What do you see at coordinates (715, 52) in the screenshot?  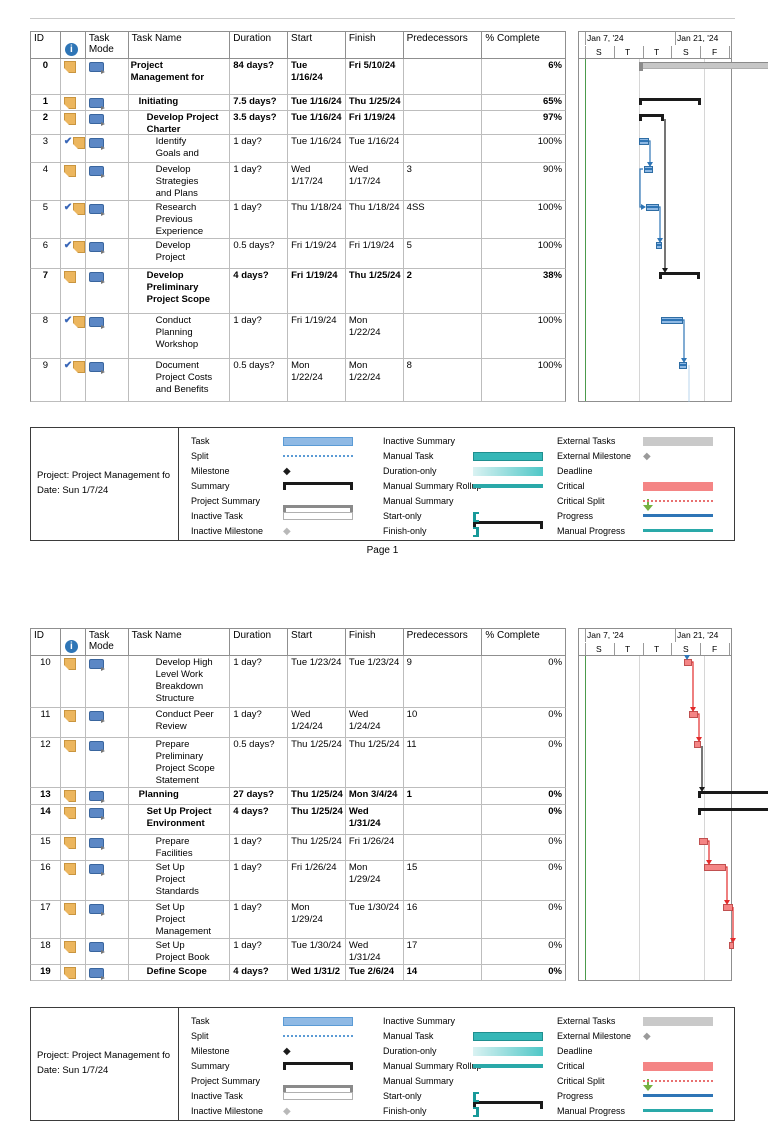 I see `timeline-tier2-label: F` at bounding box center [715, 52].